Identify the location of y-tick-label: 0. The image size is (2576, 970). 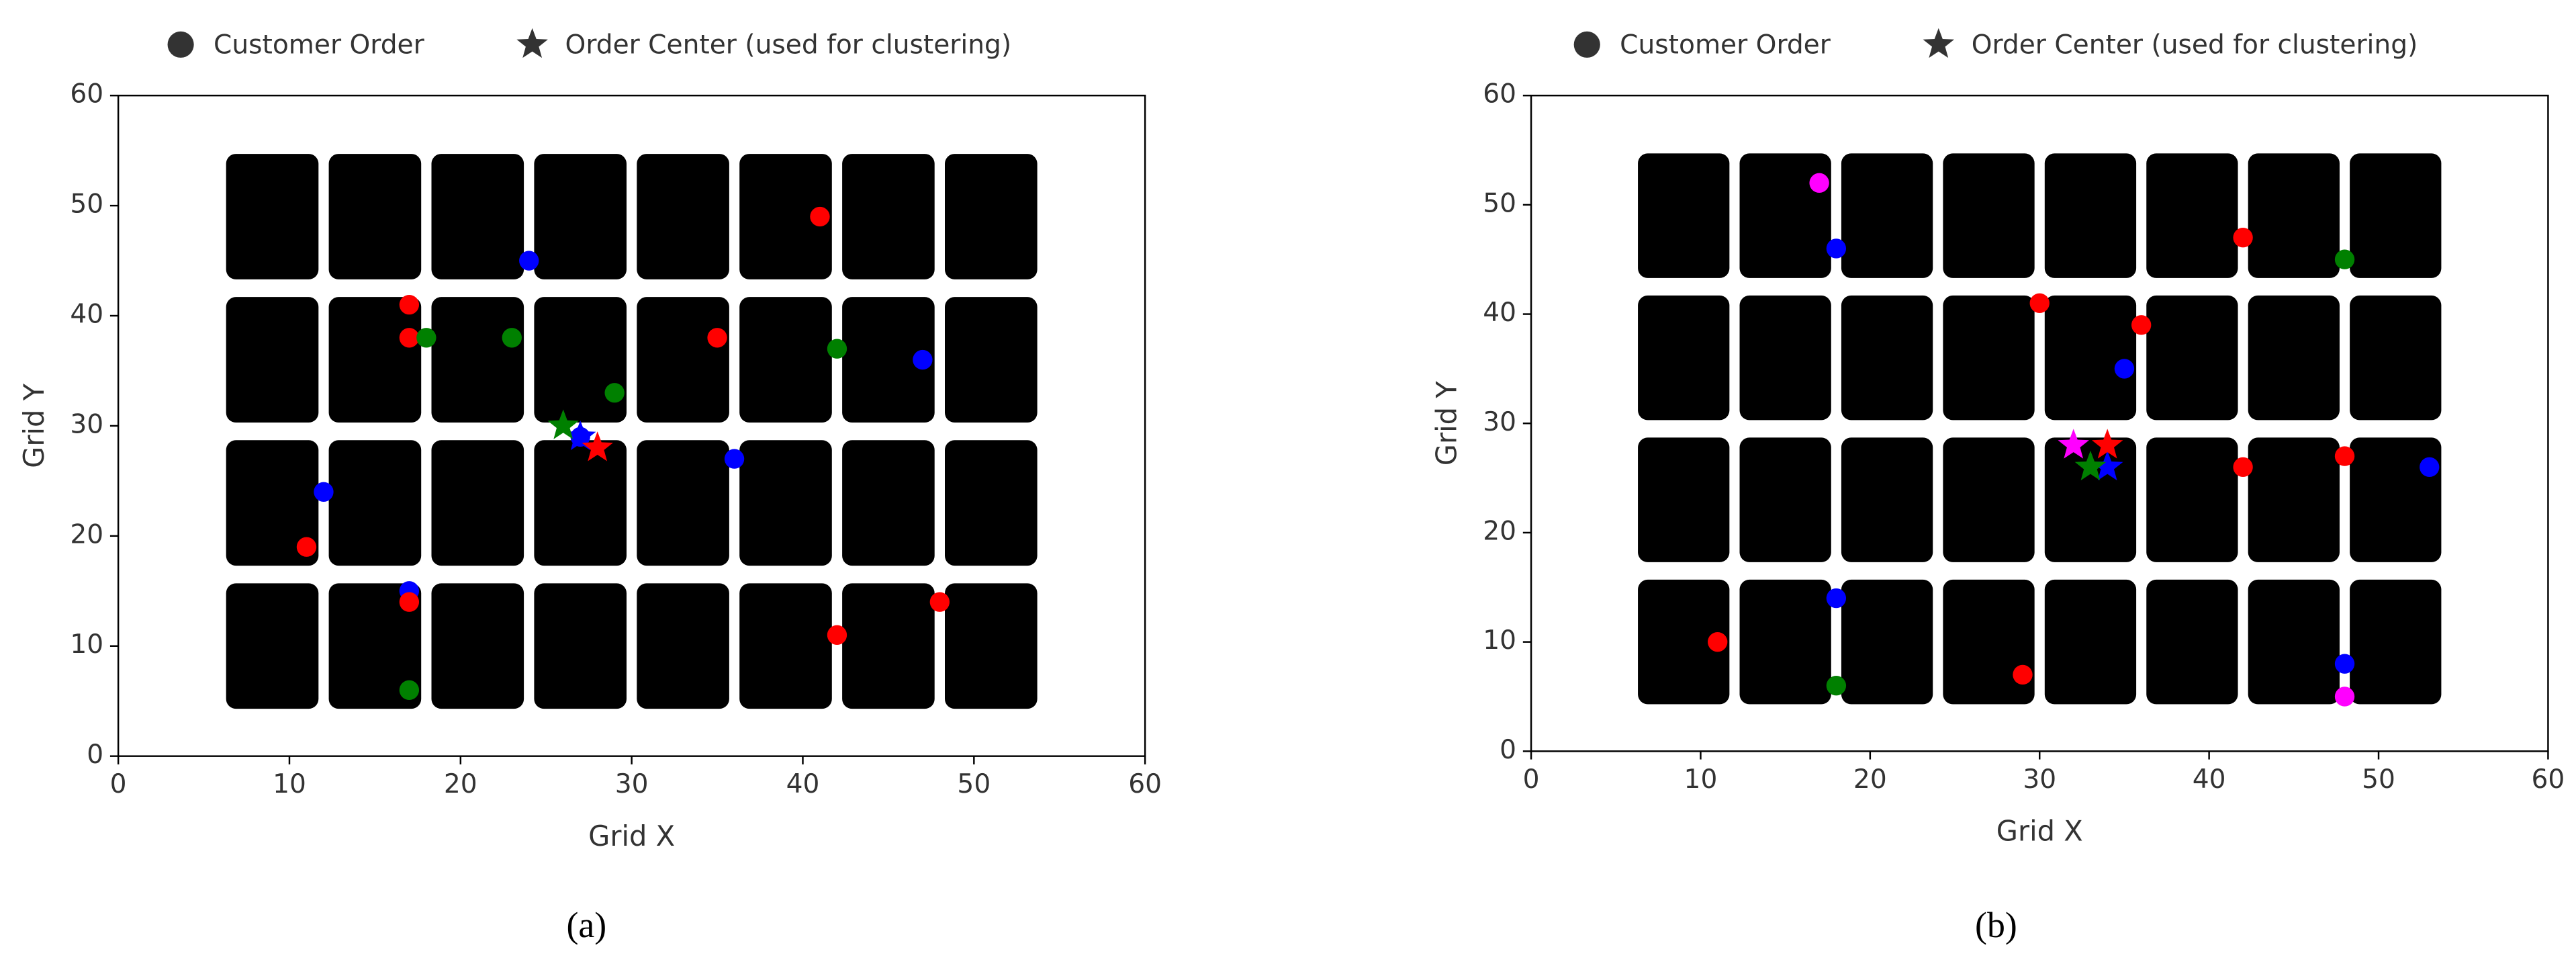
(1508, 750).